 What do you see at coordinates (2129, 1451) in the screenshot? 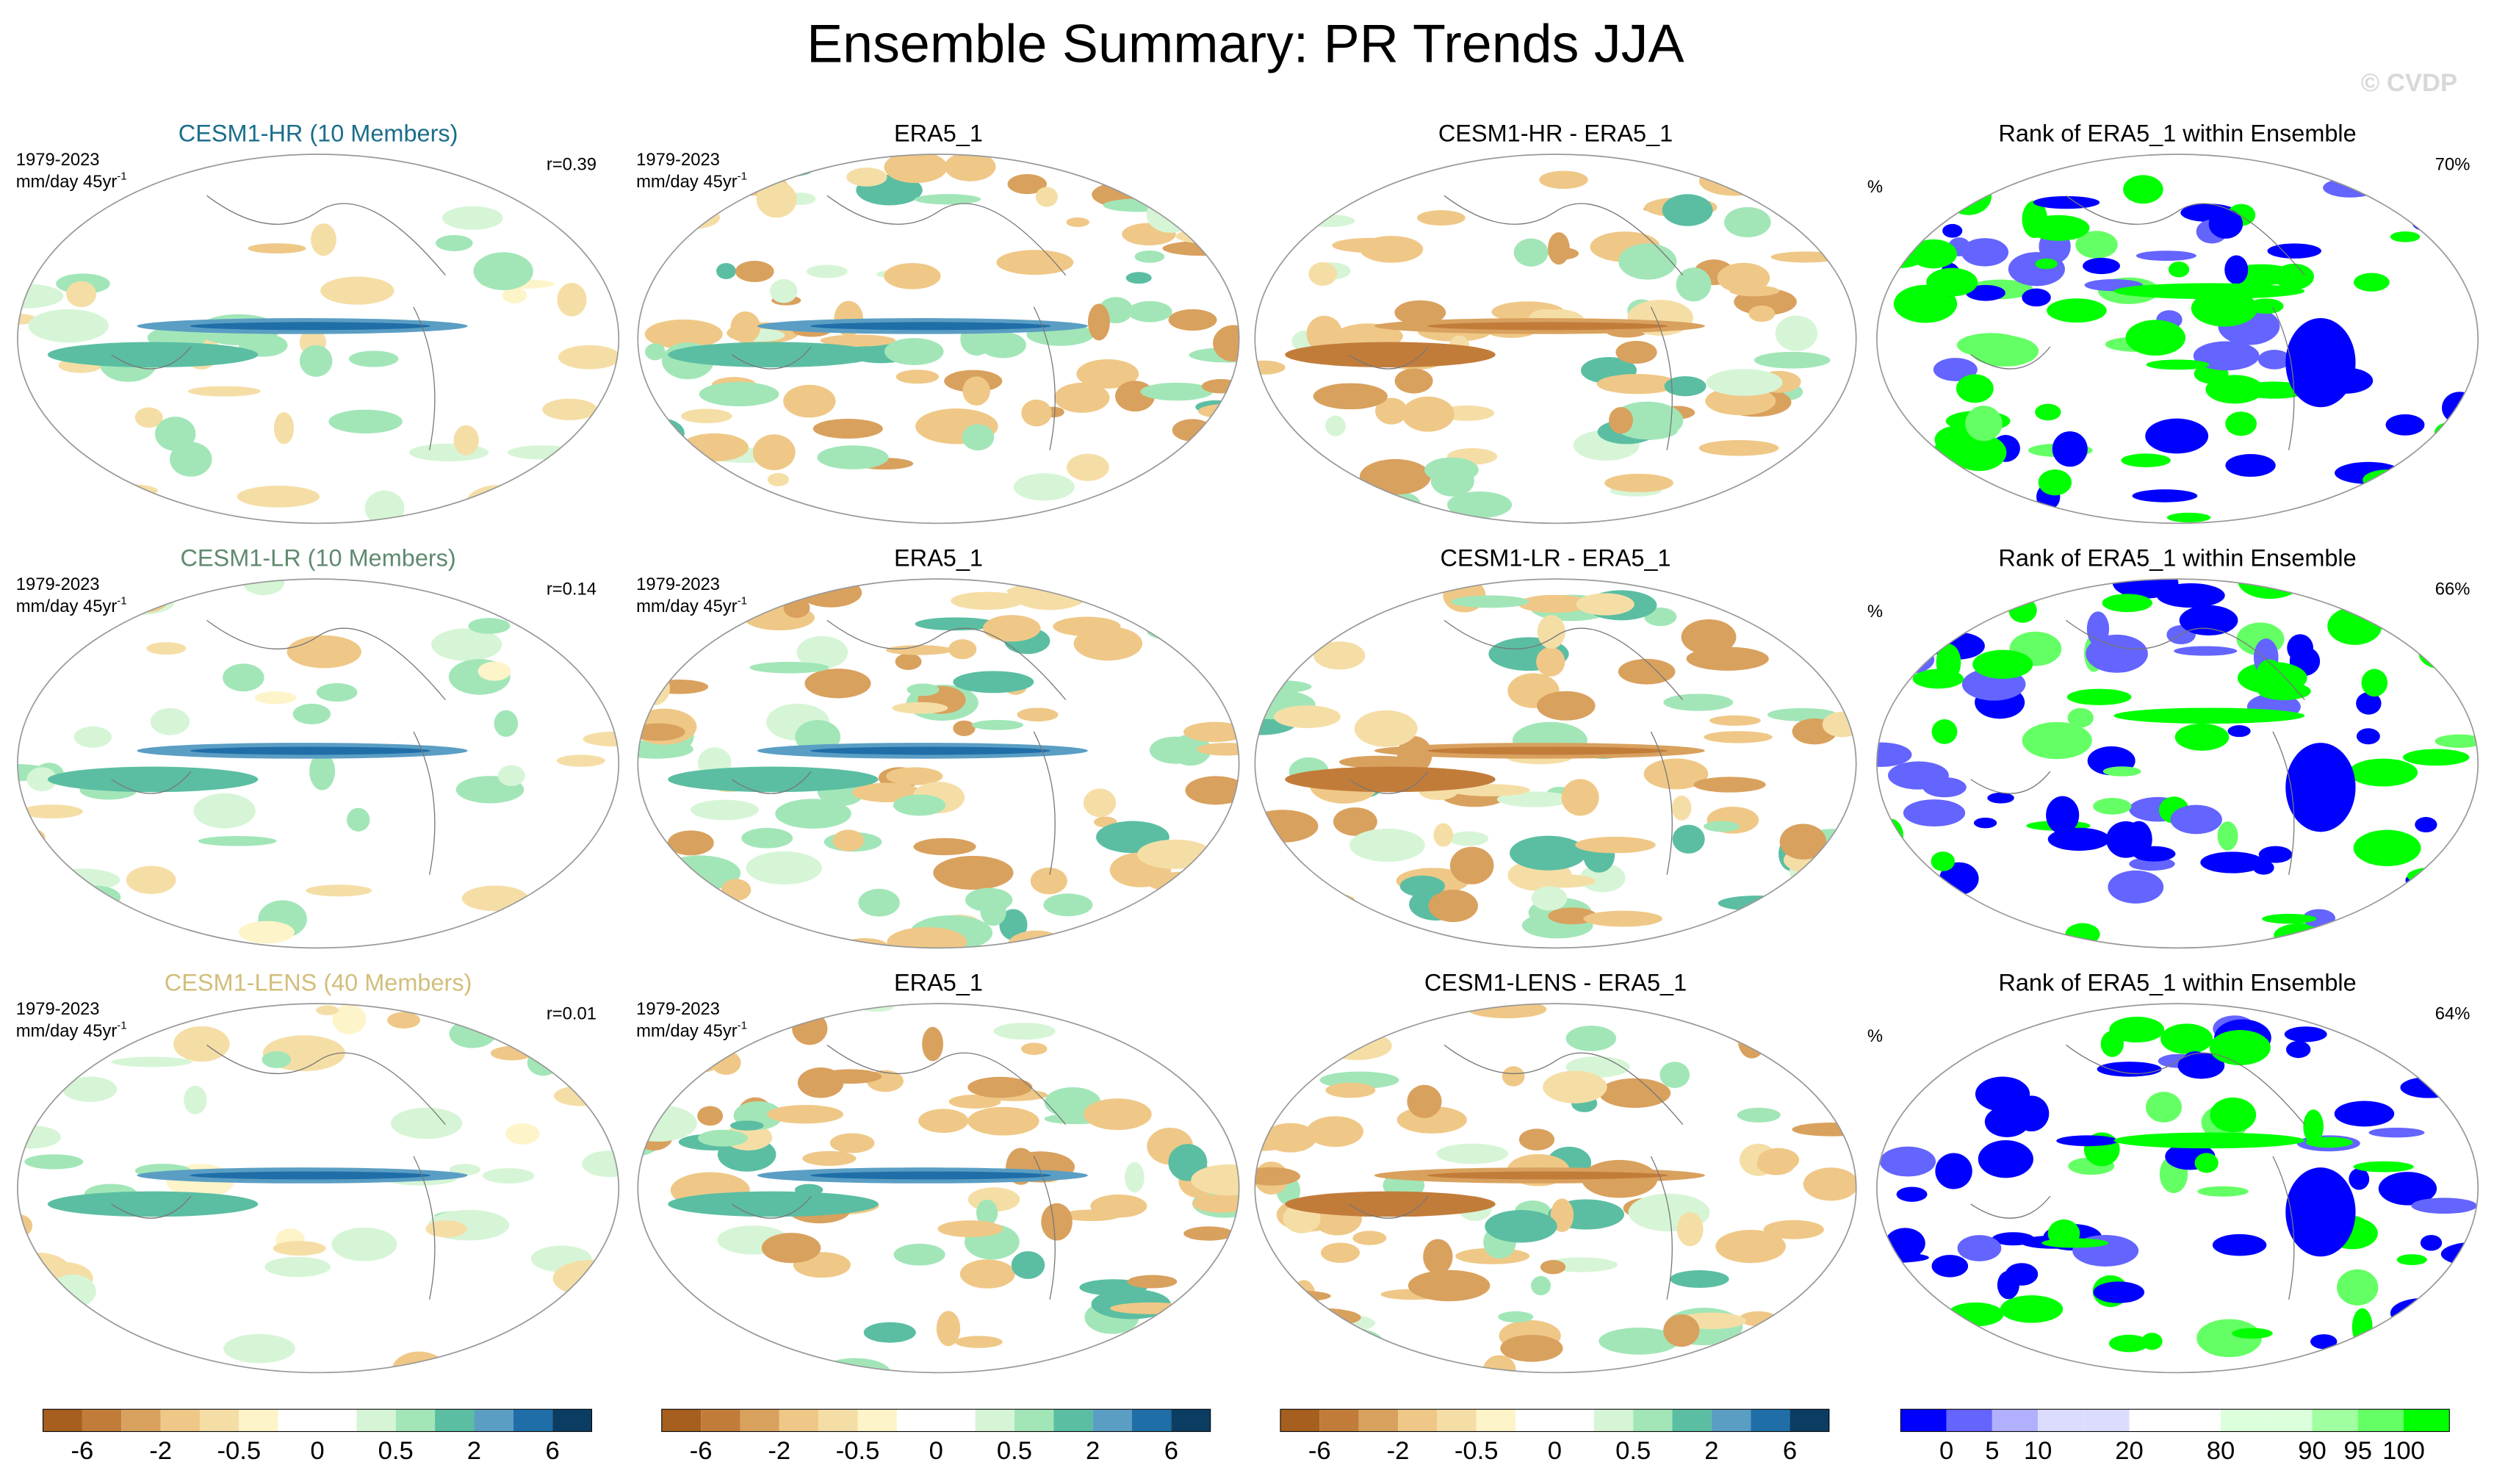
I see `colorbar-label: 20` at bounding box center [2129, 1451].